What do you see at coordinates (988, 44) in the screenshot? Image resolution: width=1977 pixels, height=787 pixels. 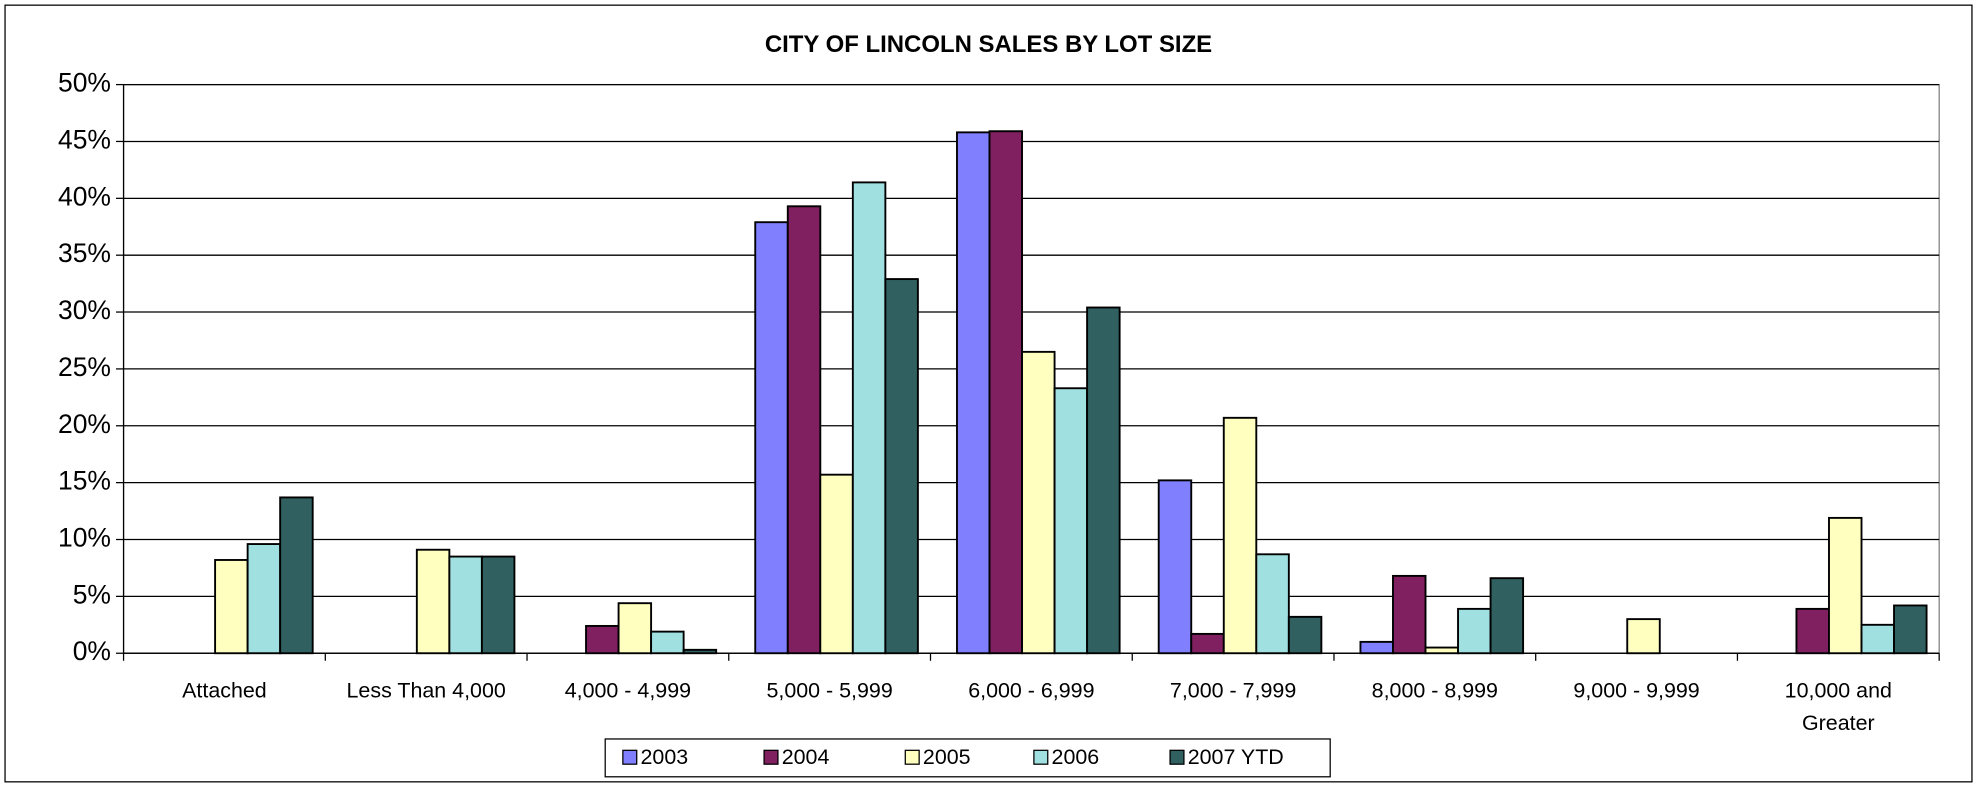 I see `chart-title: CITY OF LINCOLN SALES BY LOT SIZE` at bounding box center [988, 44].